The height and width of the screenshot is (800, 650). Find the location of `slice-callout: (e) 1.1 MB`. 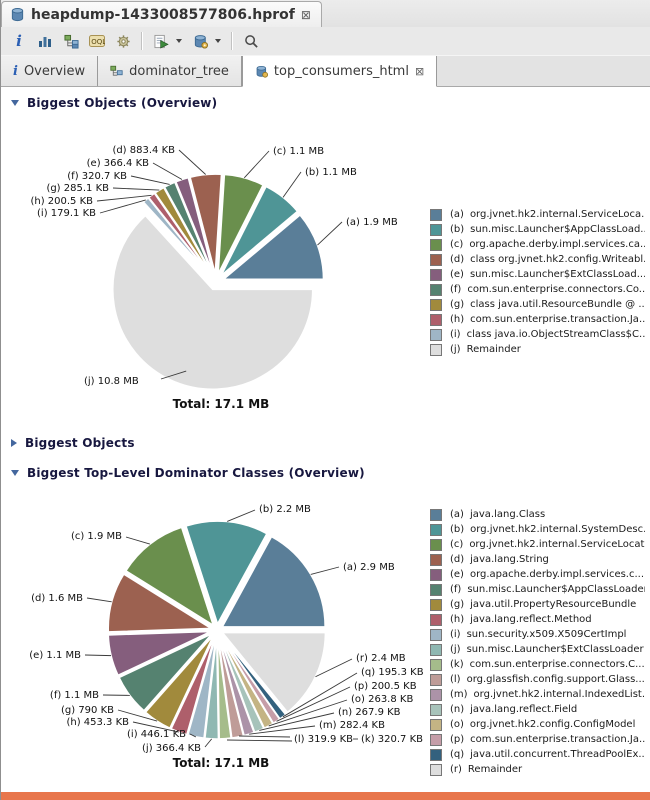

slice-callout: (e) 1.1 MB is located at coordinates (55, 655).